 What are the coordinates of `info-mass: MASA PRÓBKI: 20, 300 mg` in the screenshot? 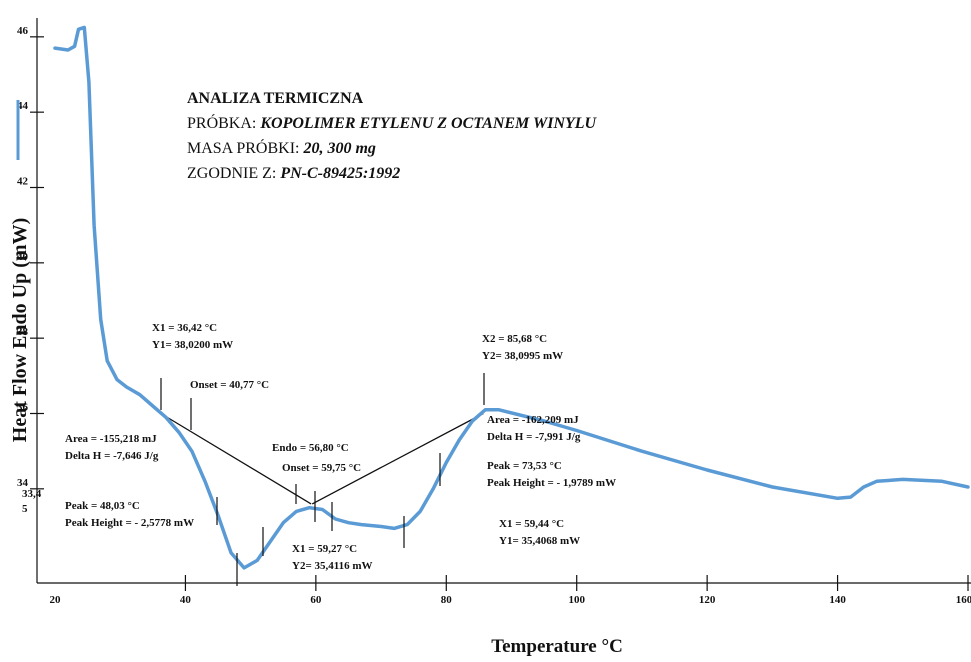 It's located at (281, 147).